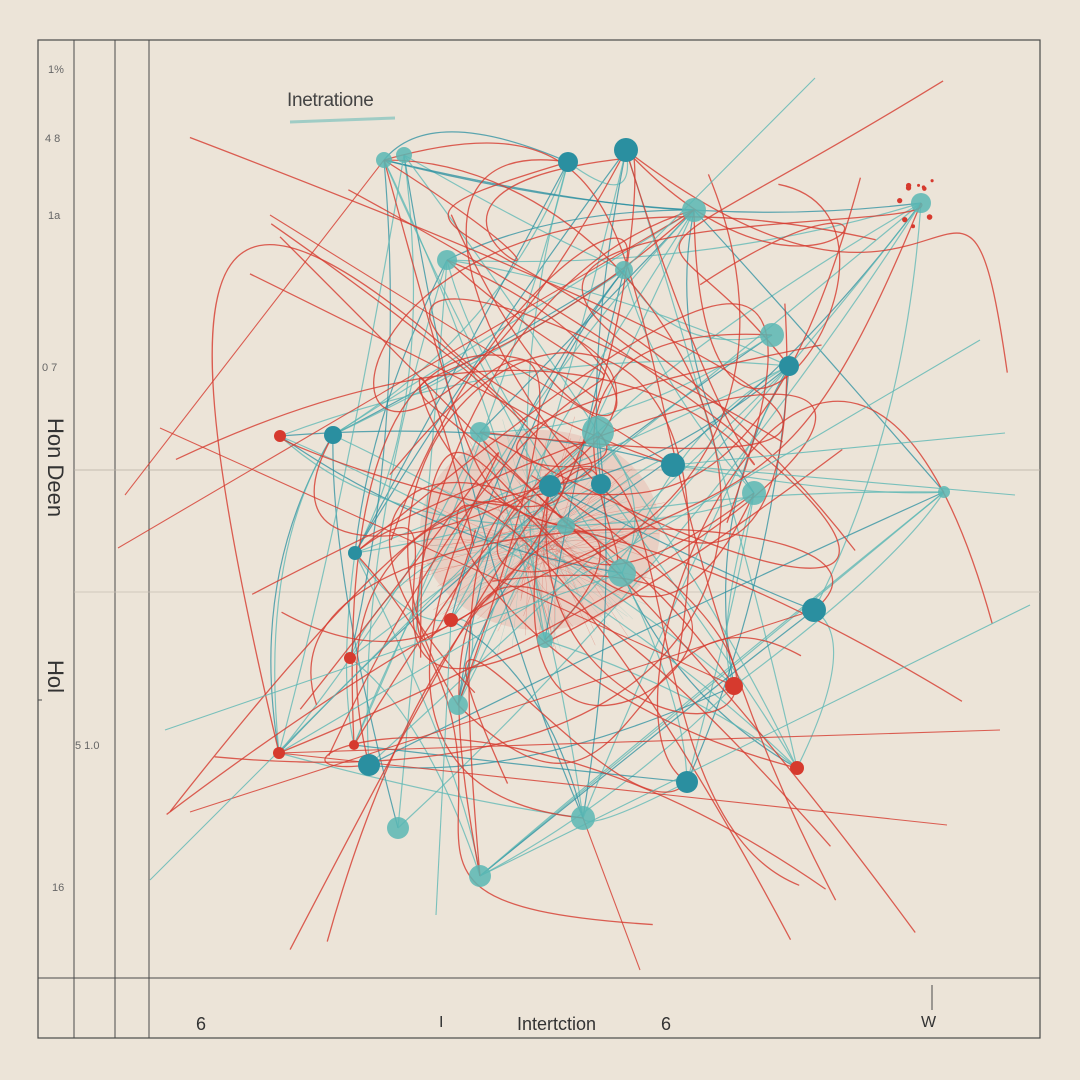  What do you see at coordinates (58, 888) in the screenshot?
I see `y-tick-6: 16` at bounding box center [58, 888].